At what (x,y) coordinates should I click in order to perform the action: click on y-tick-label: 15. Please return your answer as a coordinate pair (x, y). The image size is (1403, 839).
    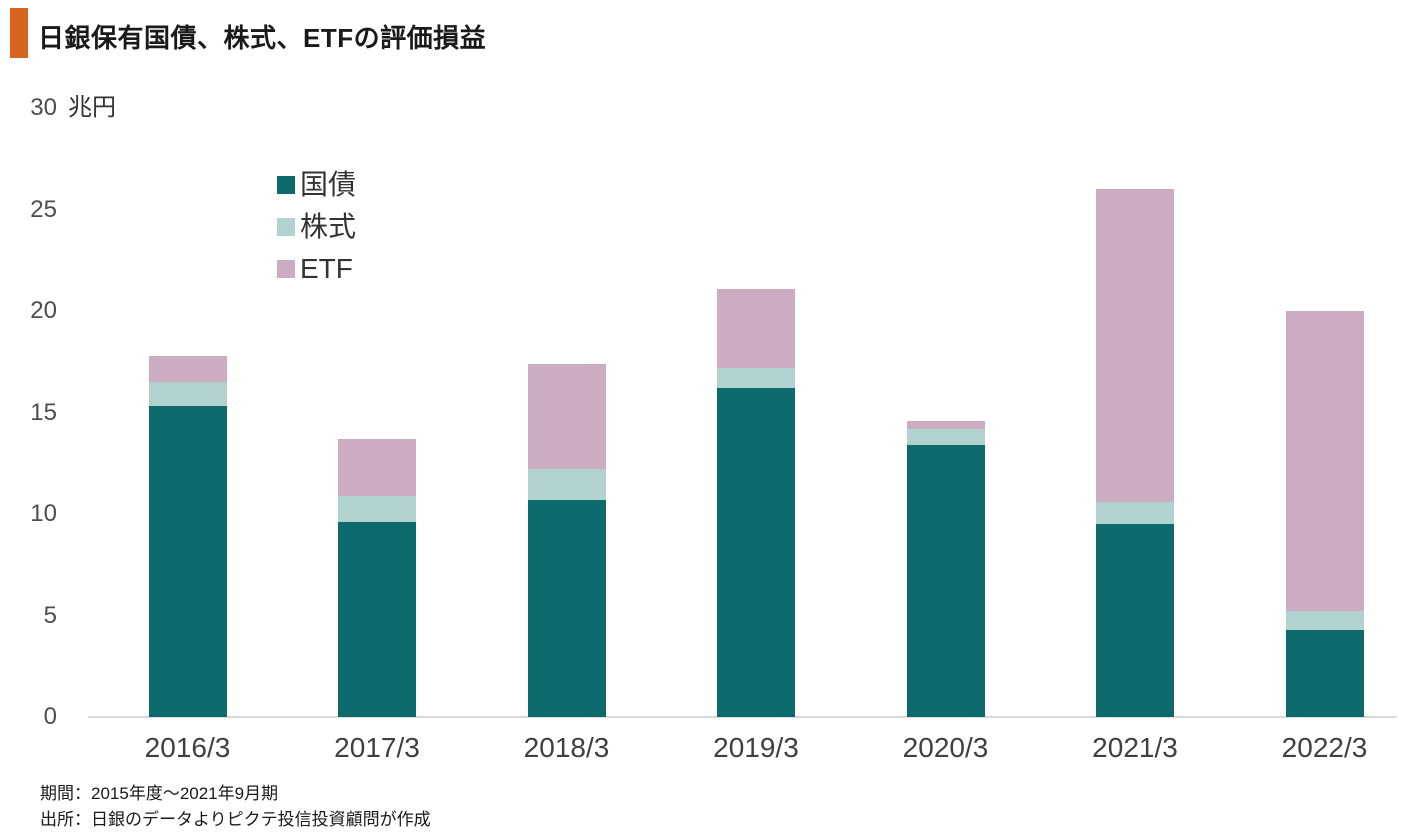
    Looking at the image, I should click on (43, 412).